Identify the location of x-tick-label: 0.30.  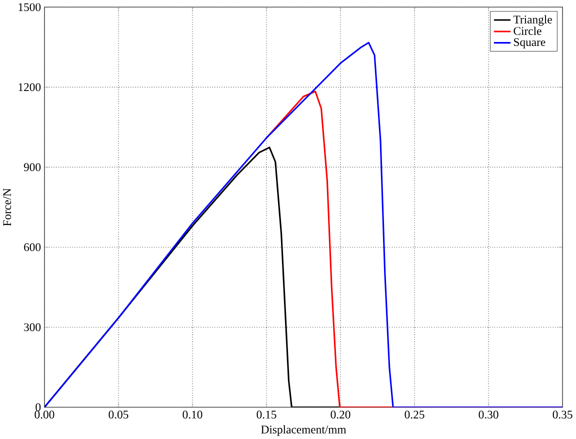
(488, 414).